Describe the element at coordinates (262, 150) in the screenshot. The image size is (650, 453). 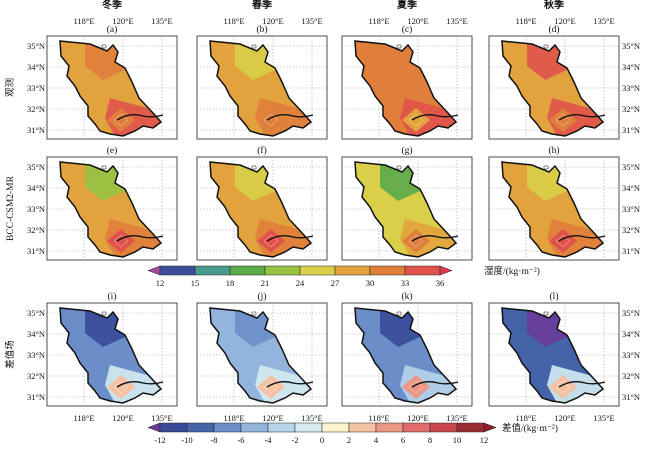
I see `panel-label-f: (f)` at that location.